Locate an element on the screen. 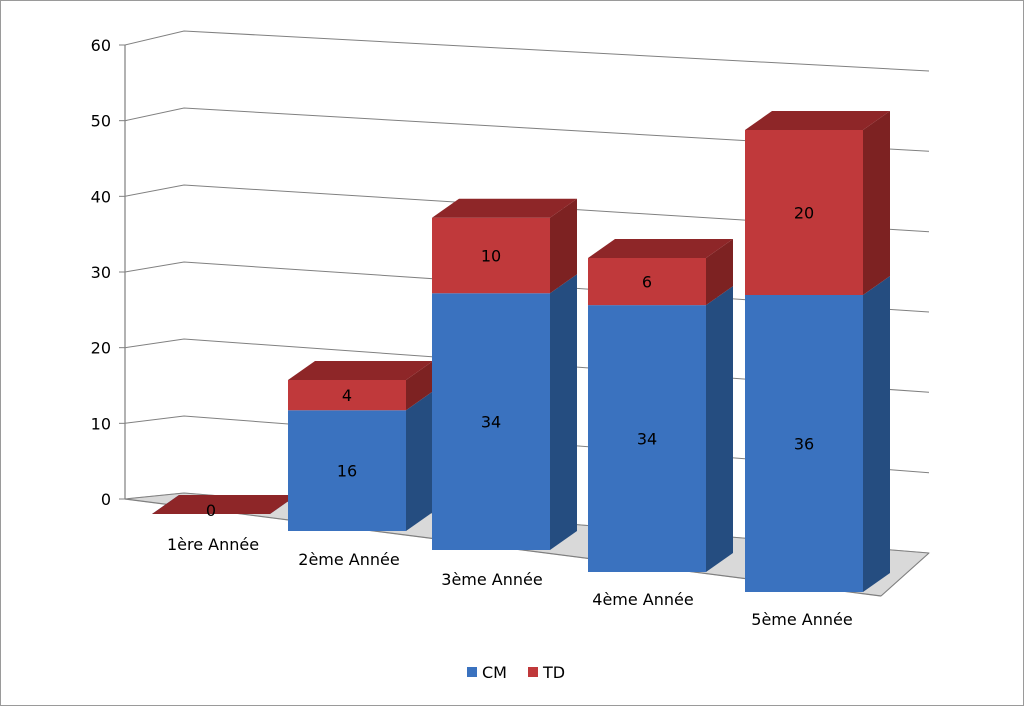  data-label: 0 is located at coordinates (211, 510).